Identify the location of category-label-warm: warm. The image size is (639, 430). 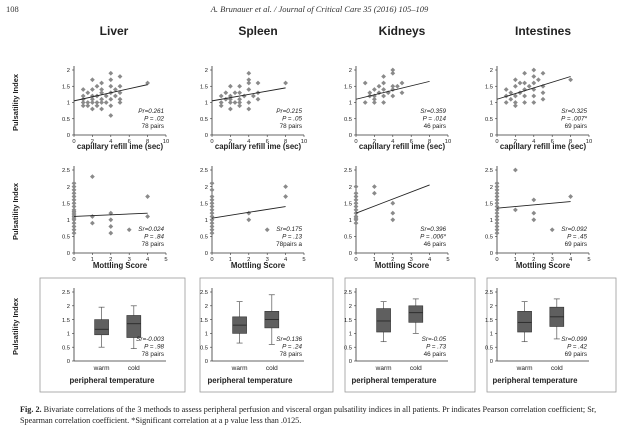
(101, 368).